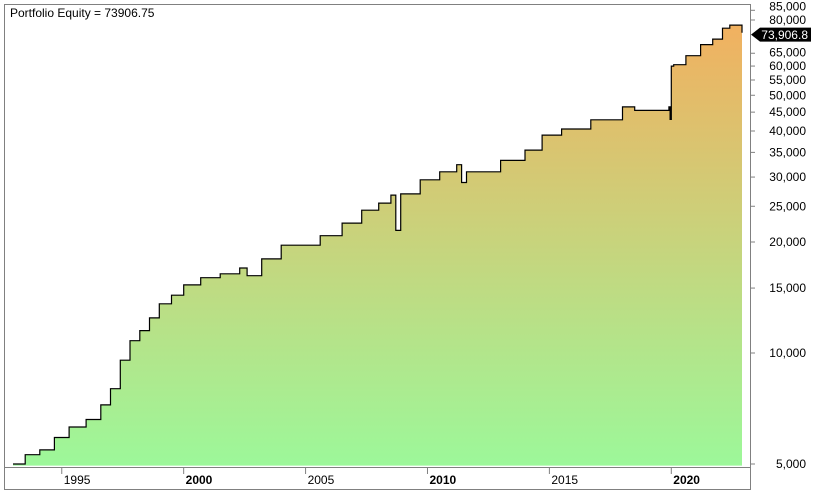 This screenshot has height=499, width=815. Describe the element at coordinates (82, 13) in the screenshot. I see `chart-title: Portfolio Equity = 73906.75` at that location.